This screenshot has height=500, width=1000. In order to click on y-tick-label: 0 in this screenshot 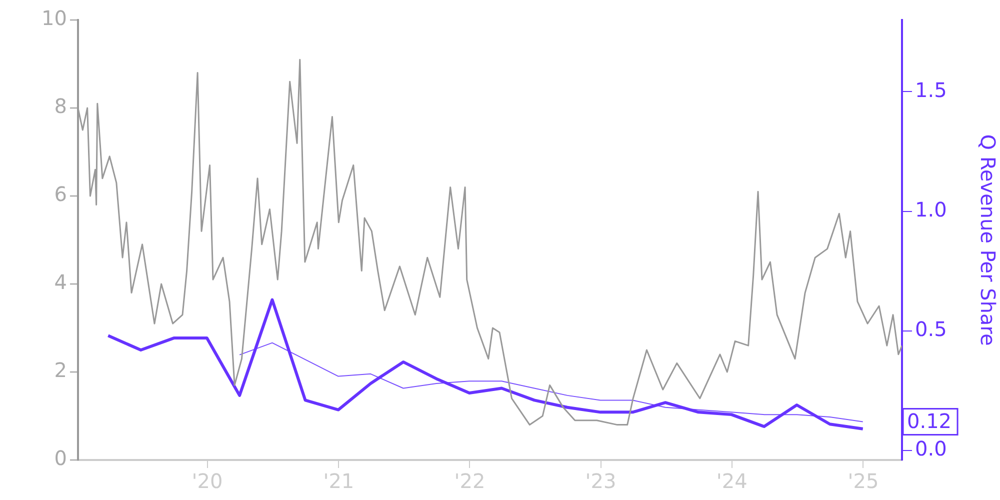, I will do `click(60, 458)`.